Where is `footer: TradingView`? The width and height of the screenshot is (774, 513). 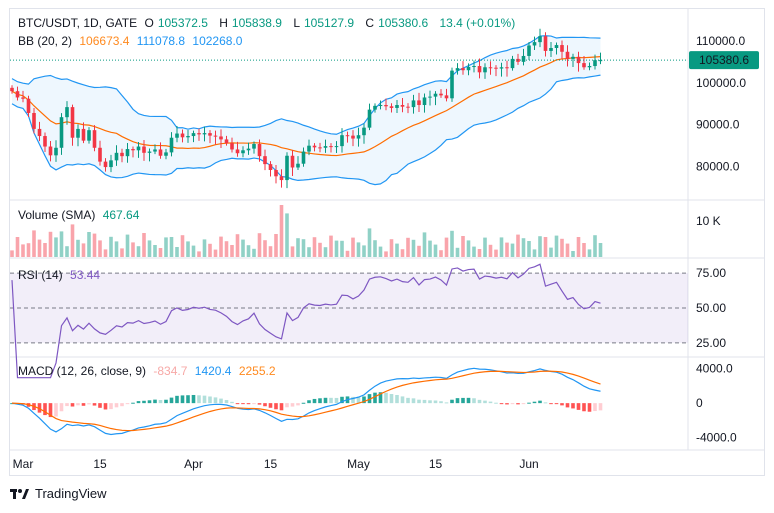
footer: TradingView is located at coordinates (58, 493).